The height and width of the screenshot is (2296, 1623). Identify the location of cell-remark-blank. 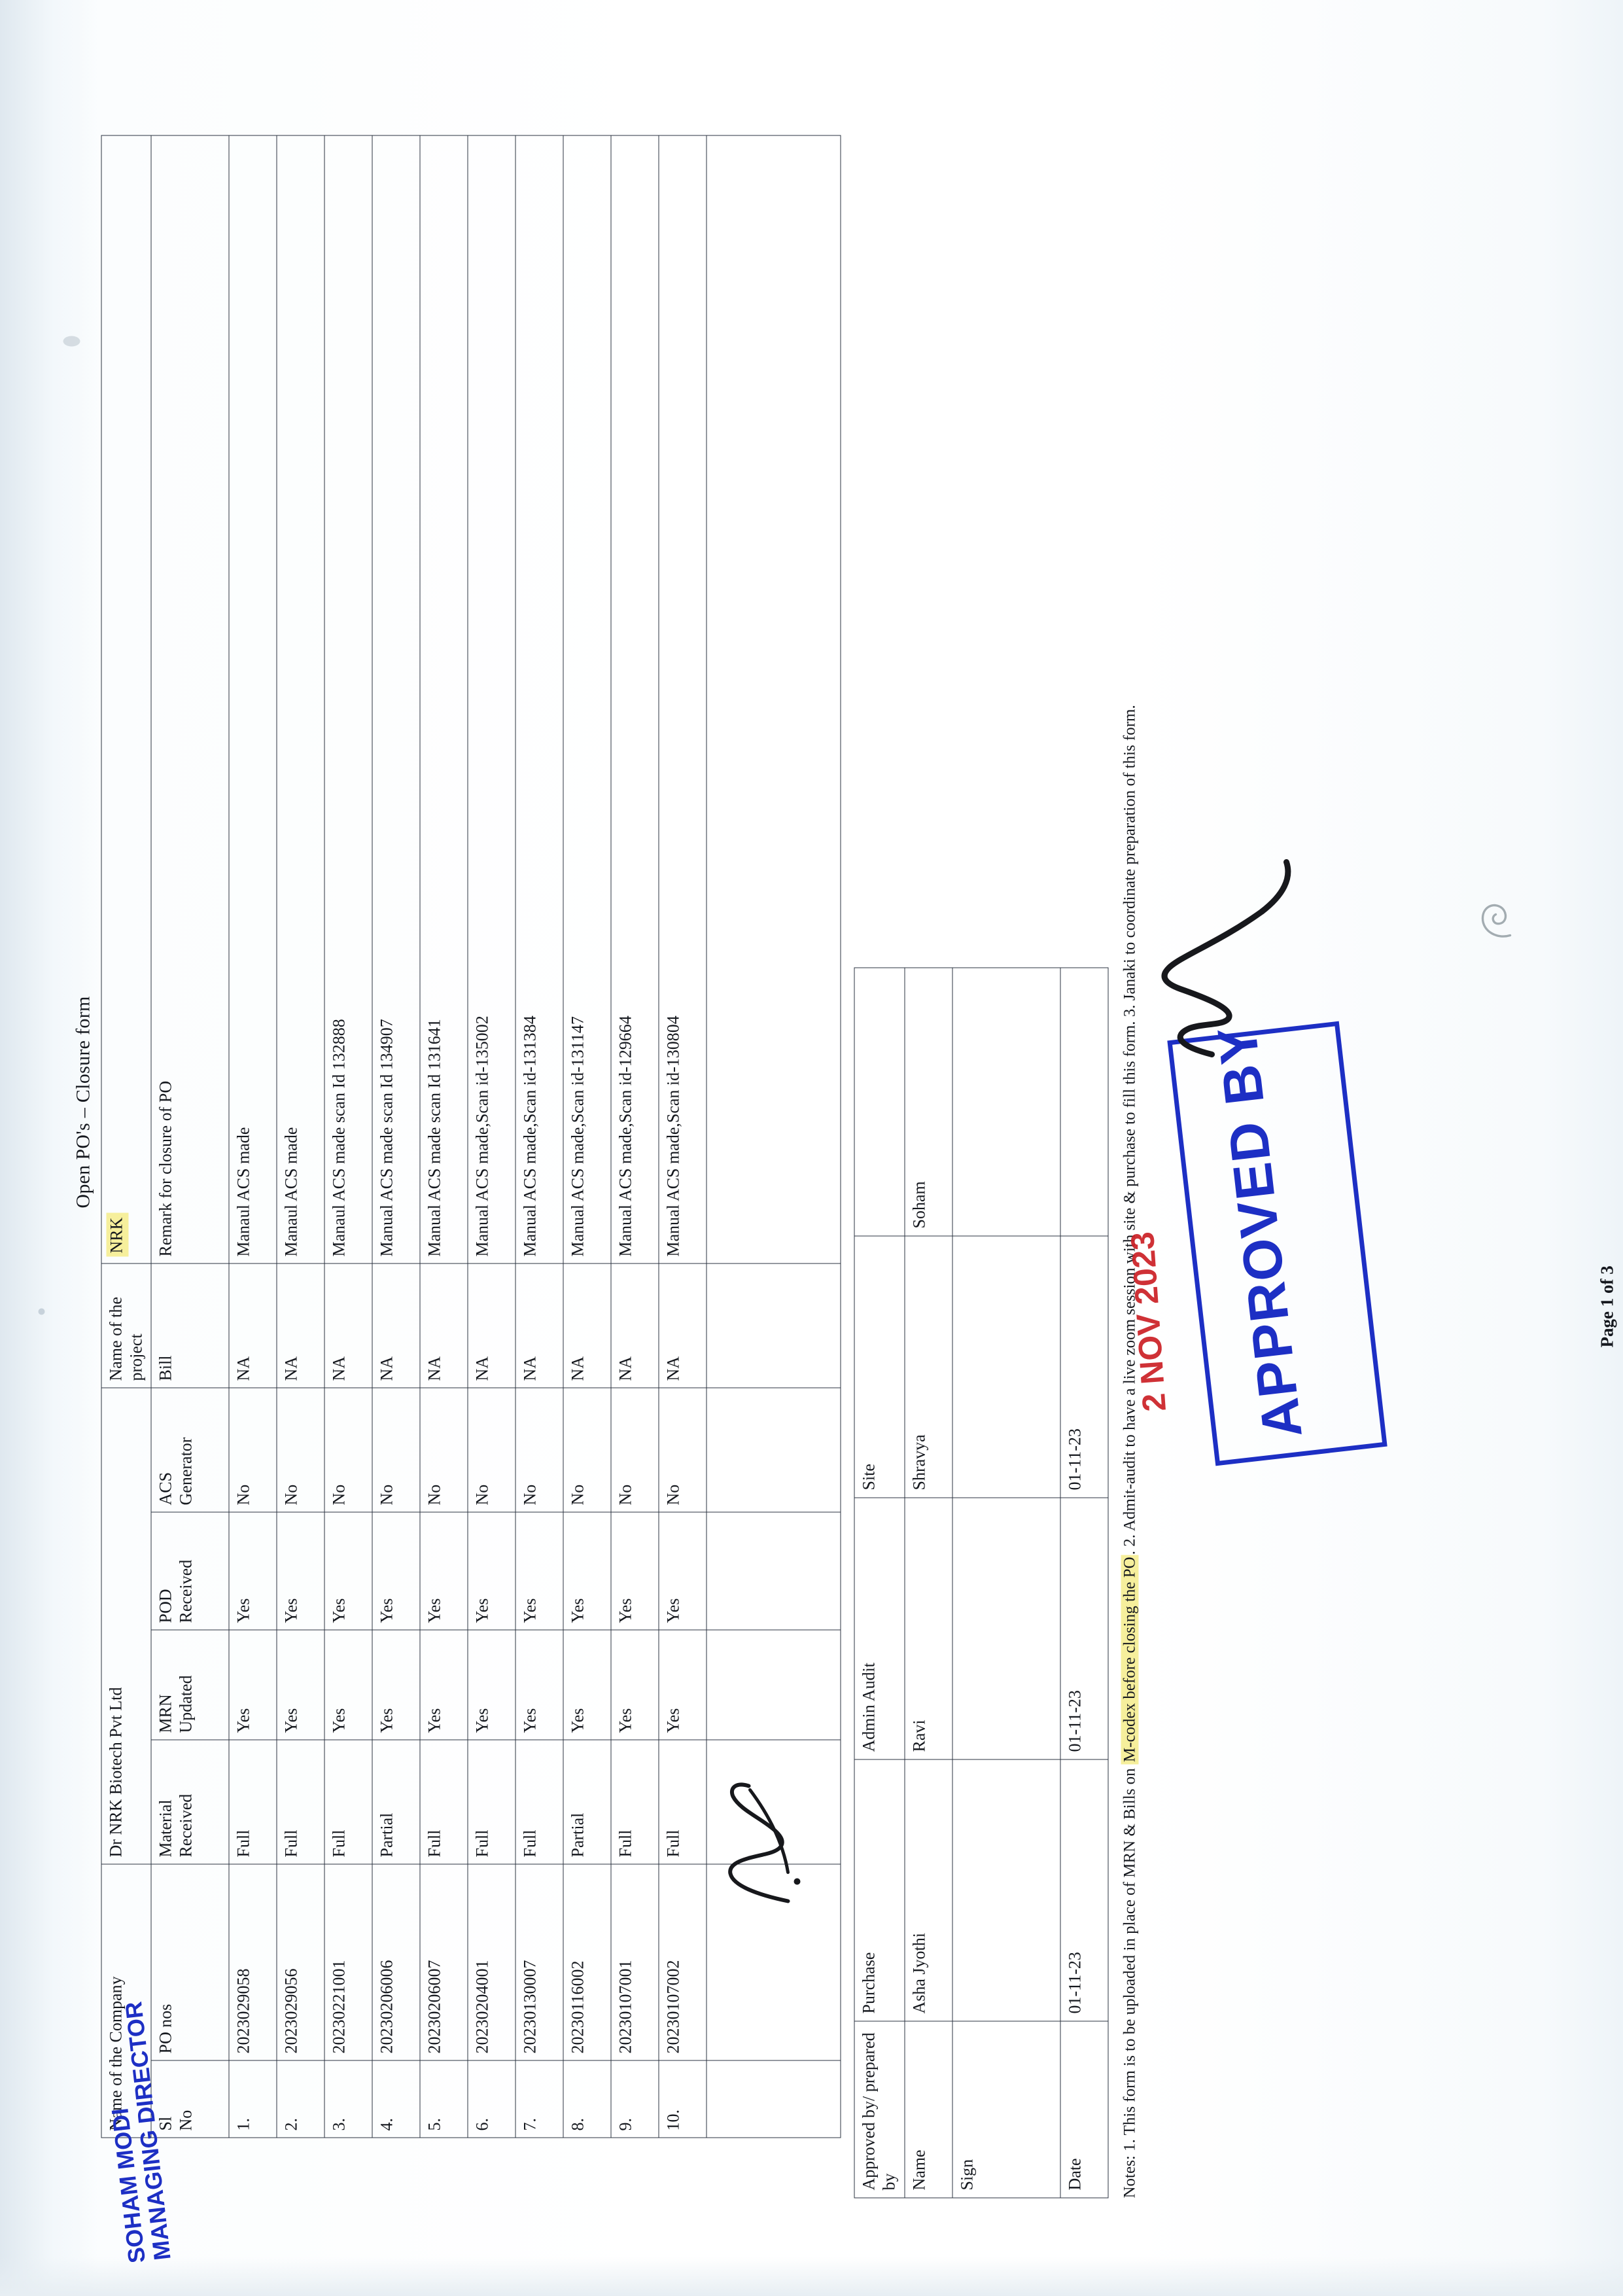
(773, 699).